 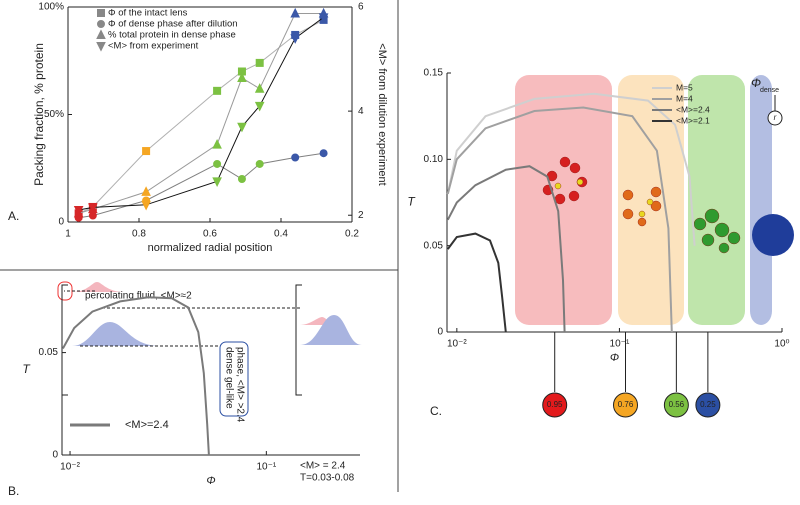 What do you see at coordinates (39, 114) in the screenshot?
I see `y-axis-label: Packing fraction, % protein` at bounding box center [39, 114].